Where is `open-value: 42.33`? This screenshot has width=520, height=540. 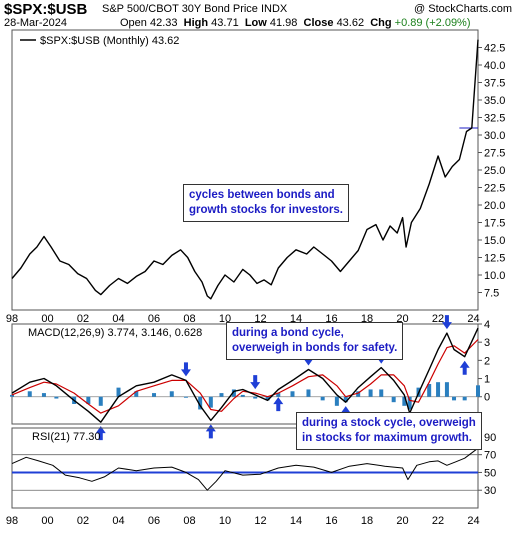 open-value: 42.33 is located at coordinates (163, 23).